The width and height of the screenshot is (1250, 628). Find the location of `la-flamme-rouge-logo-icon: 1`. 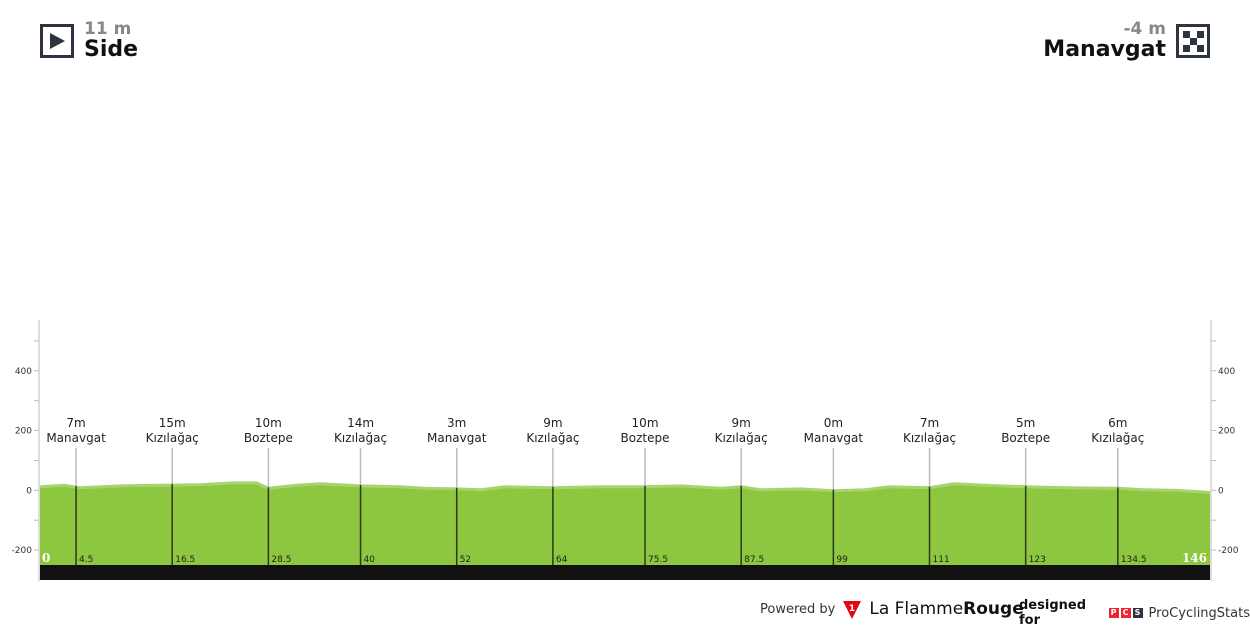

la-flamme-rouge-logo-icon: 1 is located at coordinates (852, 610).